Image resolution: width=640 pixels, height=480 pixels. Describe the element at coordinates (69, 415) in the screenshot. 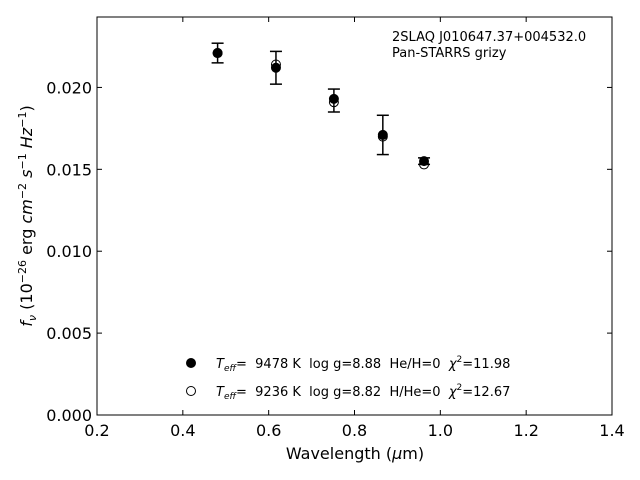

I see `y-tick-label: 0.000` at that location.